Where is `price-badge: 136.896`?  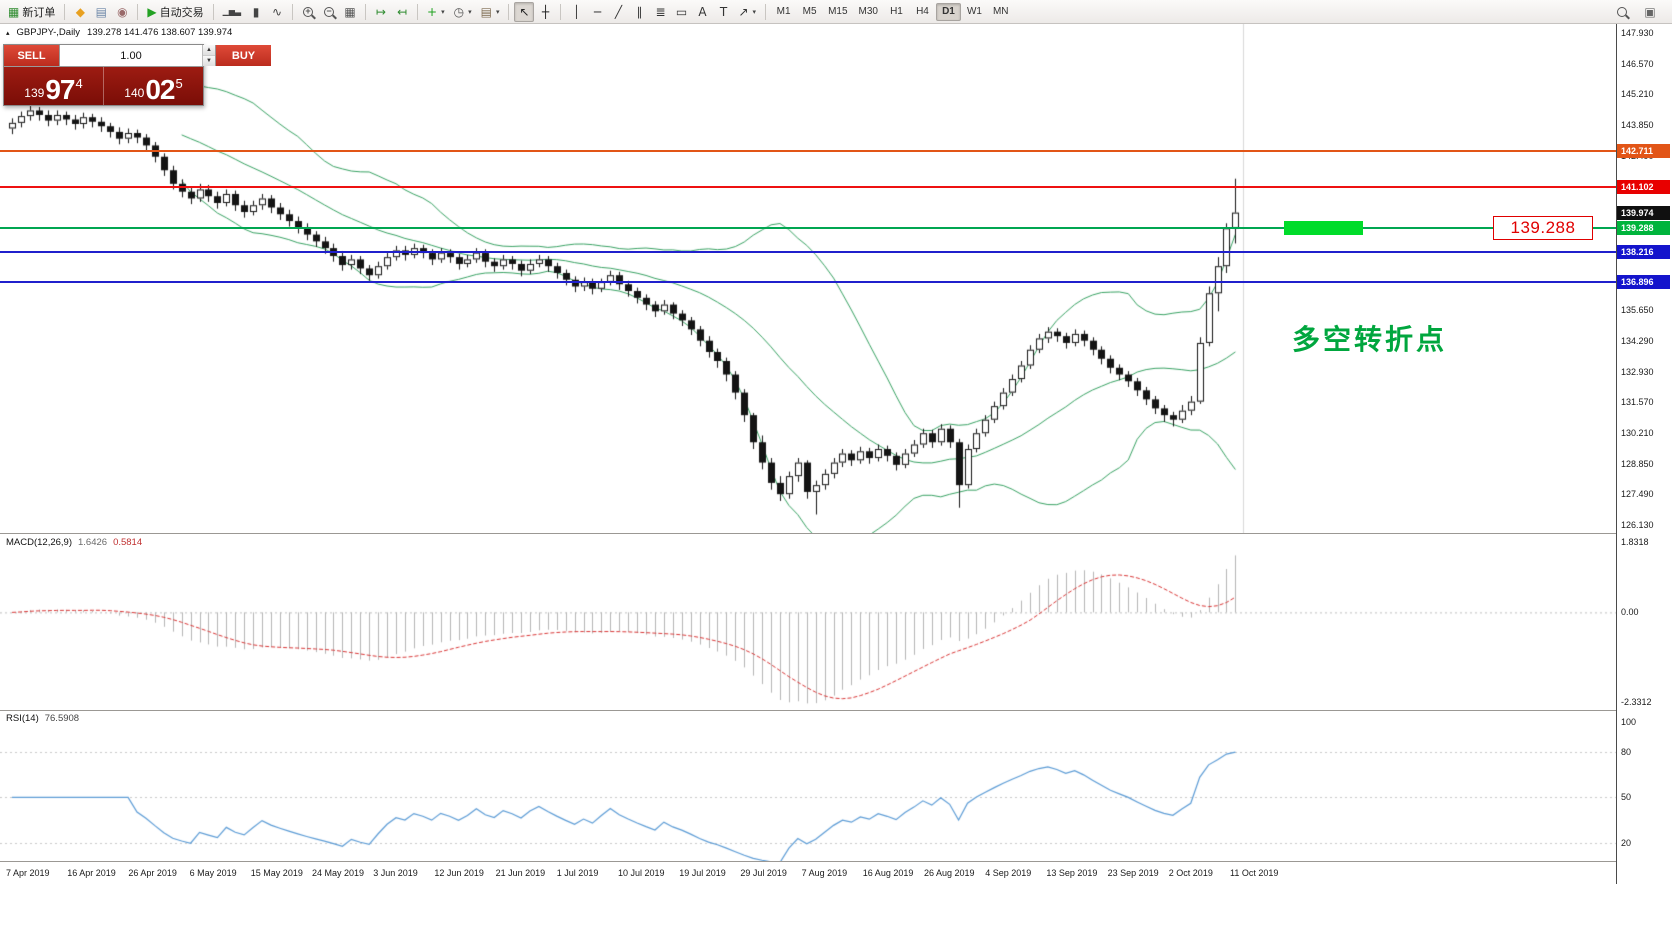
price-badge: 136.896 is located at coordinates (1643, 282).